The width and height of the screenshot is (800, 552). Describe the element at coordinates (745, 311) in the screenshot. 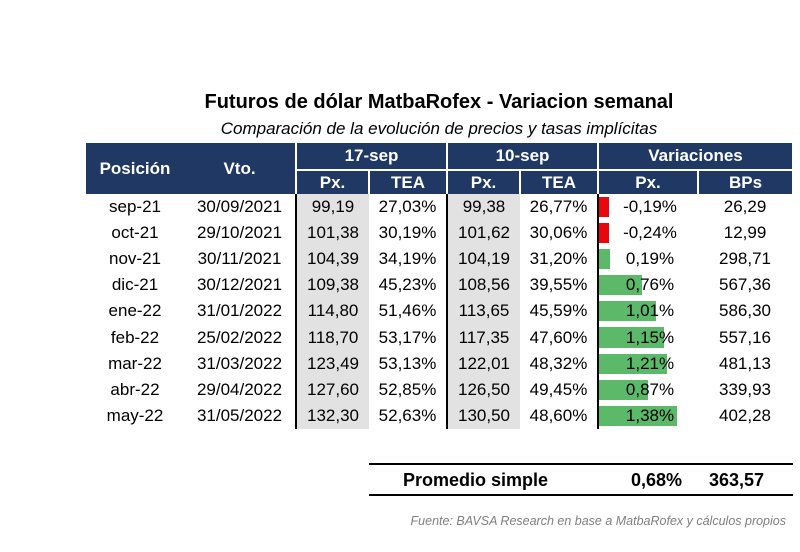

I see `cell-bps: 586,30` at that location.